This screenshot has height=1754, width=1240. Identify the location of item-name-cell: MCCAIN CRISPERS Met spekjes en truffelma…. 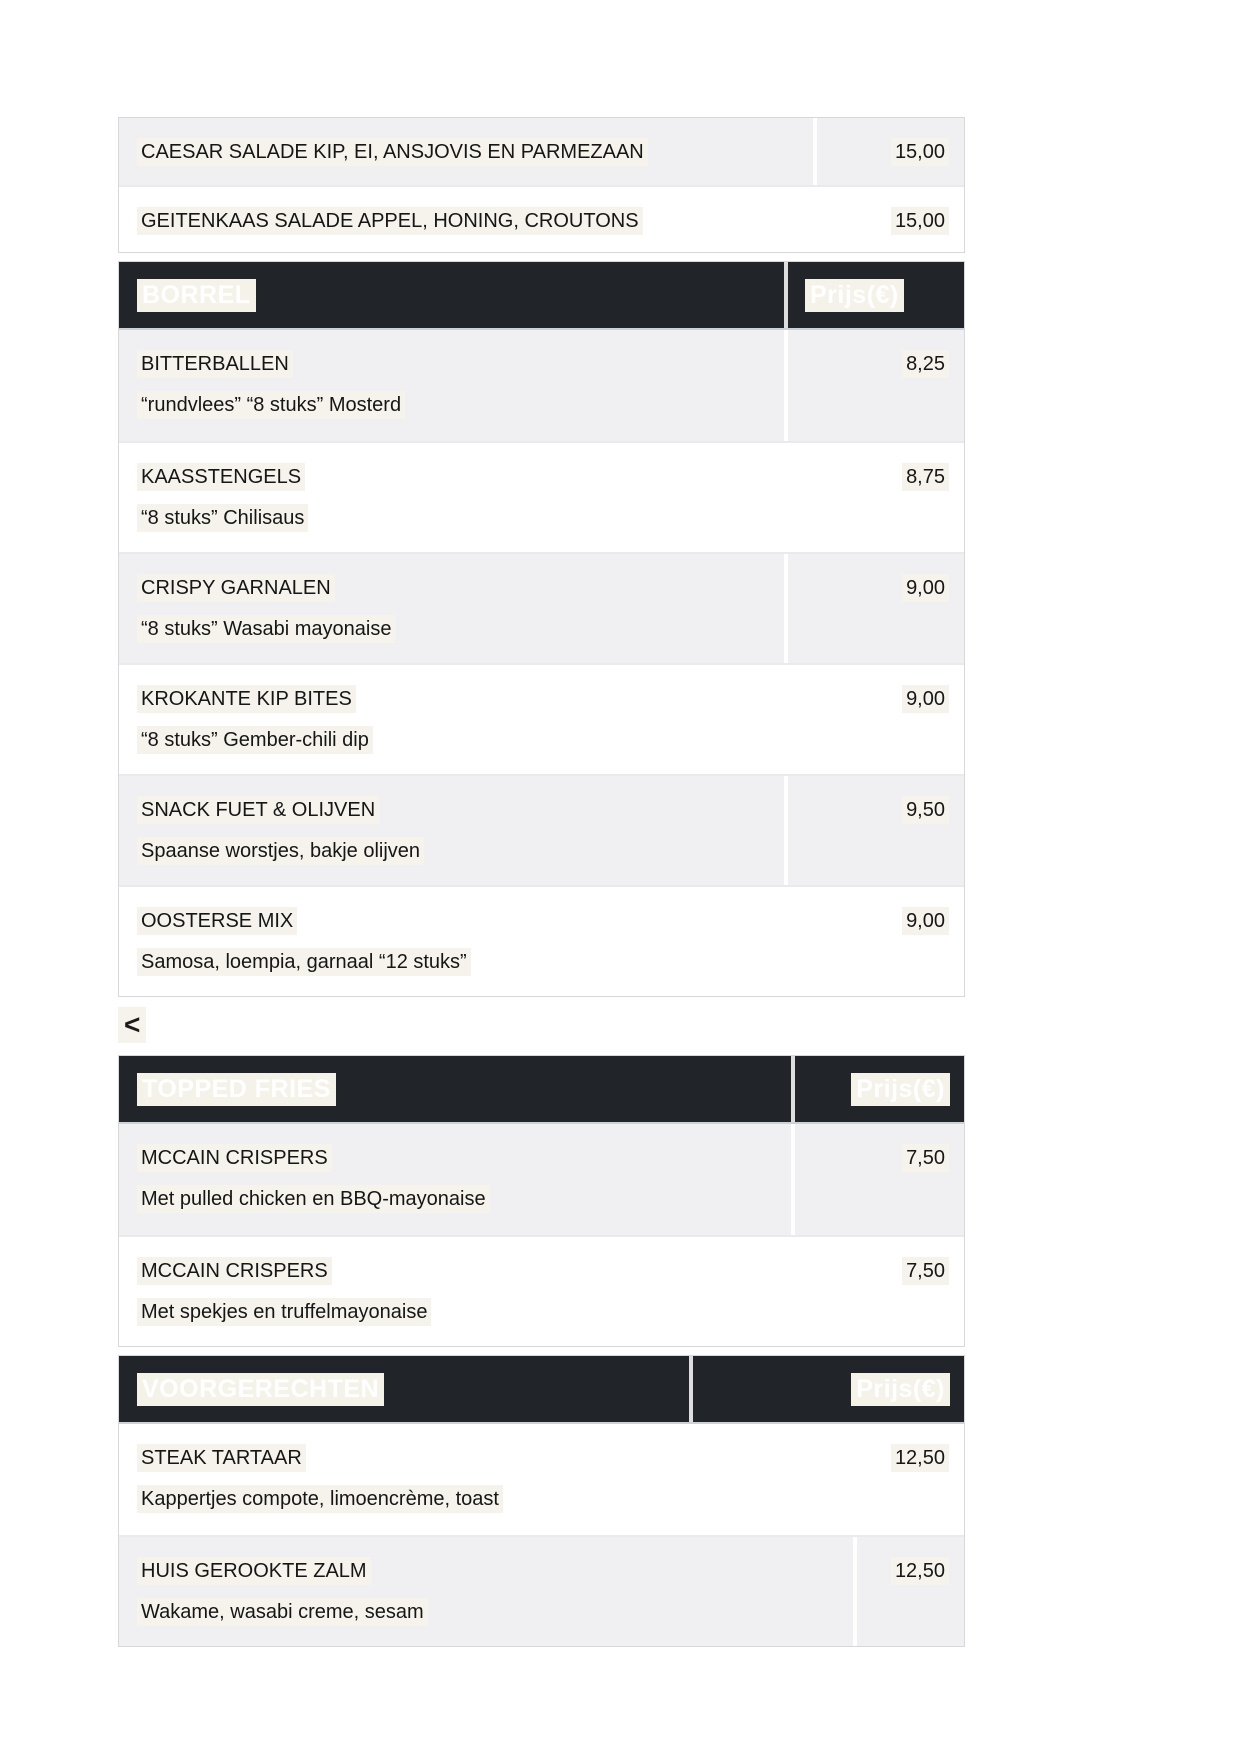
(455, 1291).